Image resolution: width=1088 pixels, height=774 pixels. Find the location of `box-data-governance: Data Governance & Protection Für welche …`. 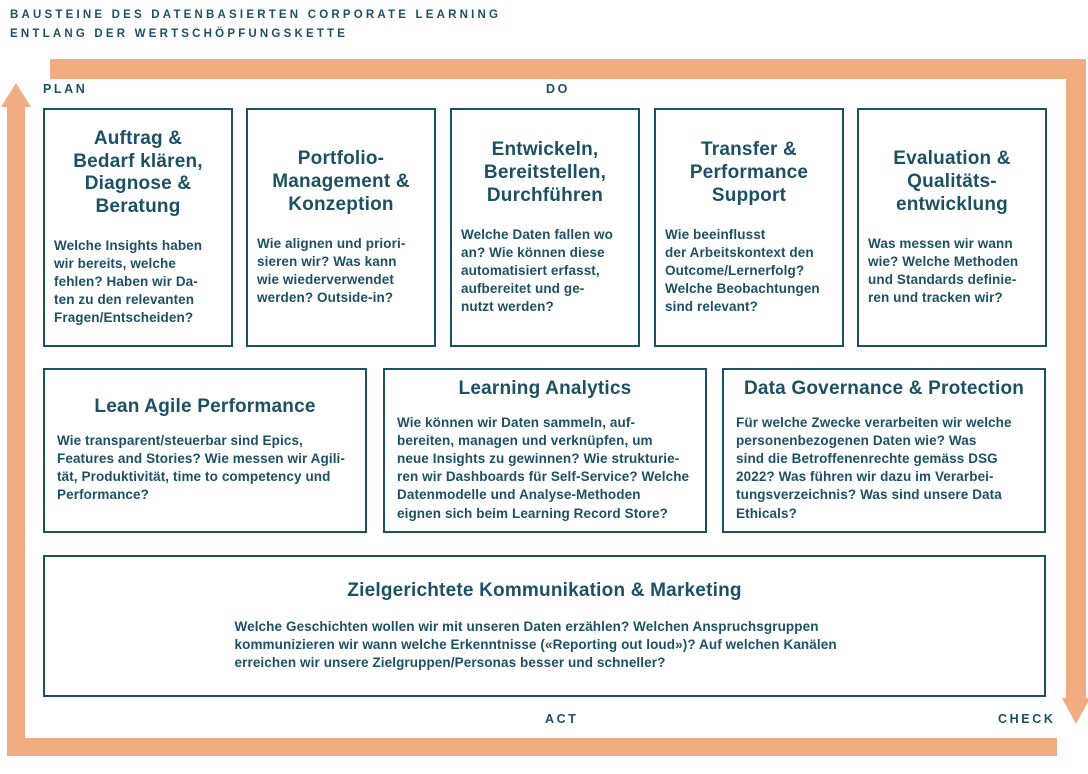

box-data-governance: Data Governance & Protection Für welche … is located at coordinates (884, 450).